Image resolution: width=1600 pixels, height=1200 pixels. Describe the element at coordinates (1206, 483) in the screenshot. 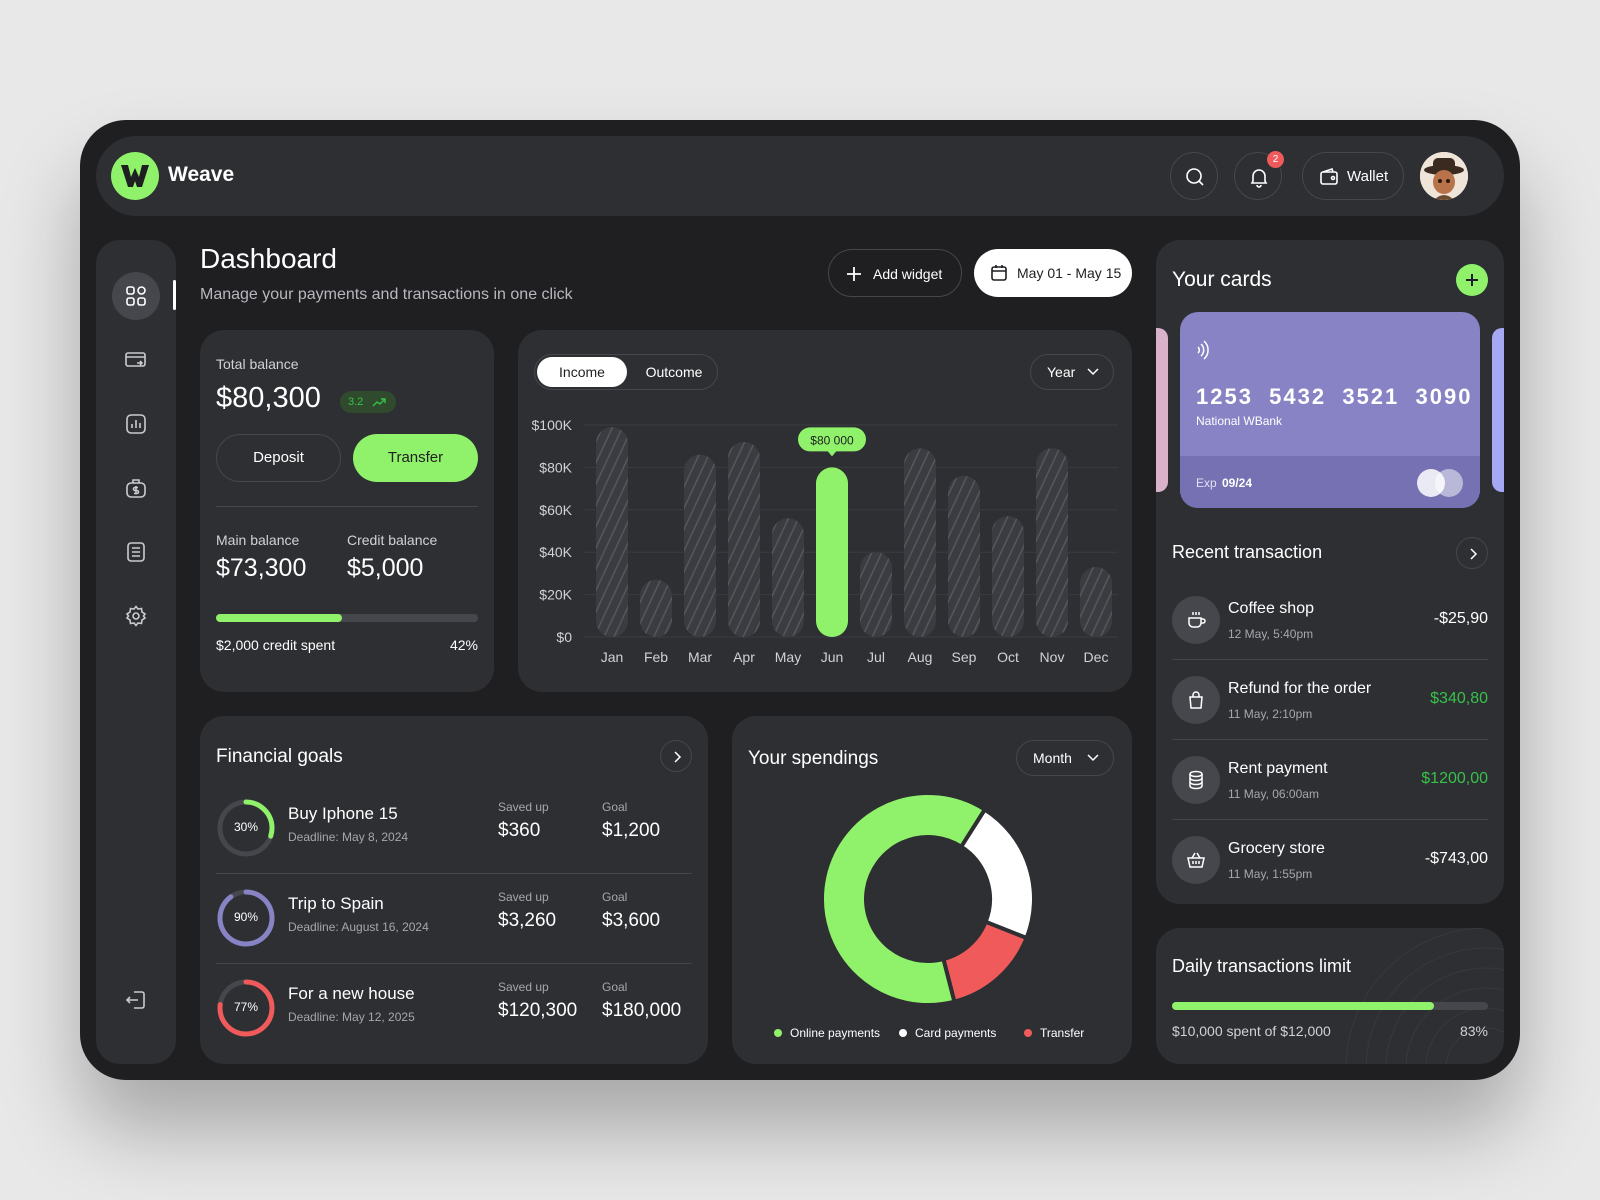

I see `card-exp-label: Exp` at that location.